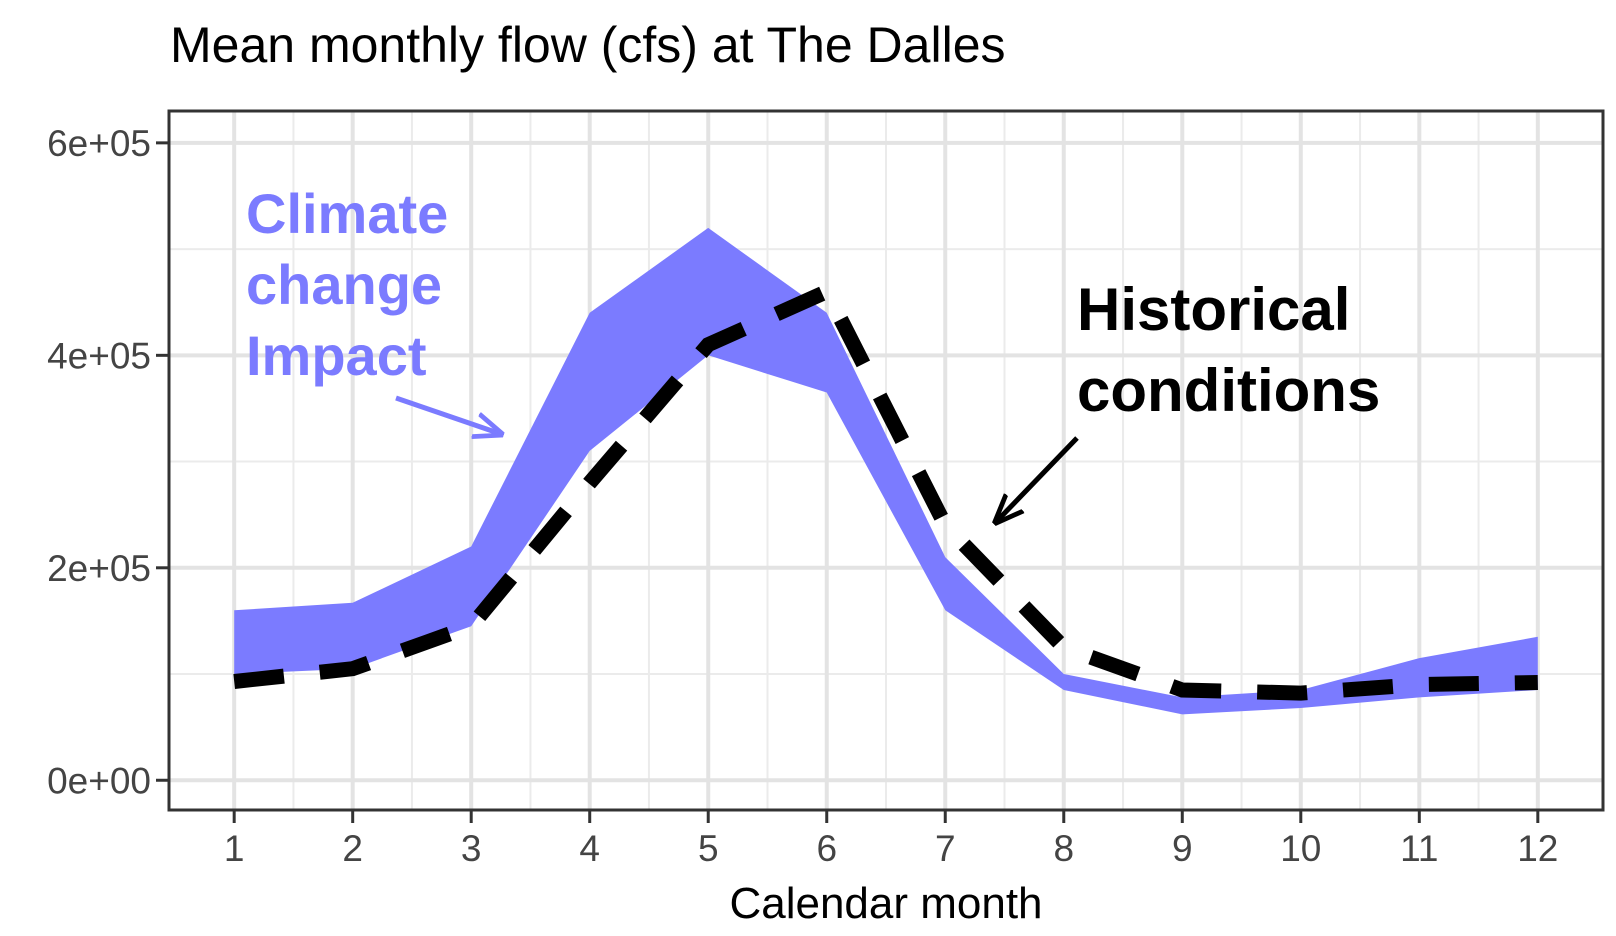 The image size is (1616, 936). Describe the element at coordinates (448, 414) in the screenshot. I see `climate-arrow` at that location.